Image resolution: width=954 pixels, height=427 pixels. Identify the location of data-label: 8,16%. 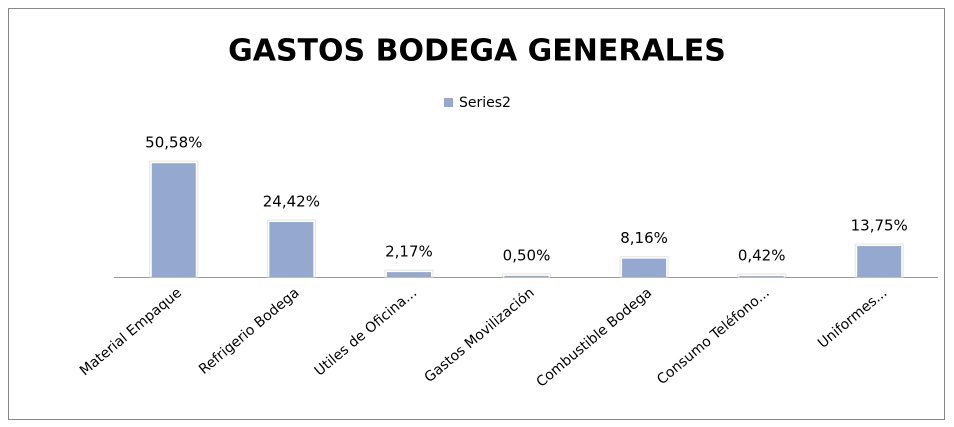
(644, 238).